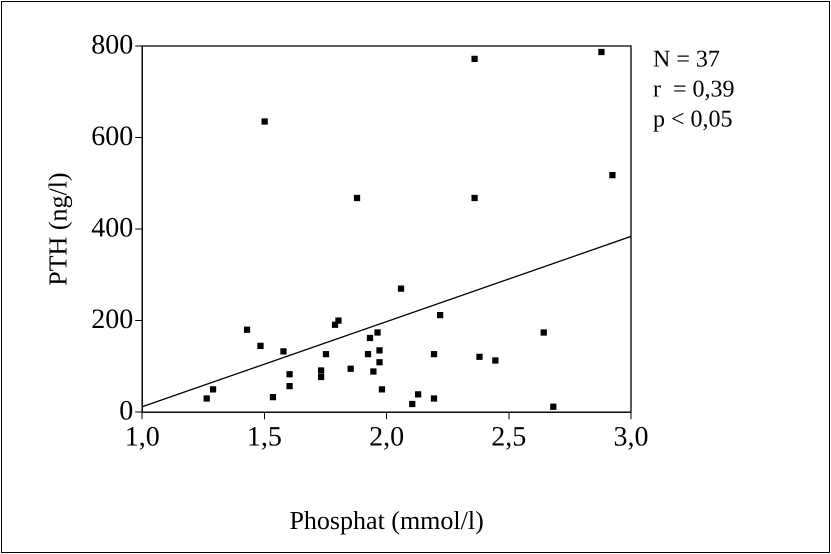 The image size is (831, 554). Describe the element at coordinates (686, 59) in the screenshot. I see `text: N = 37` at that location.